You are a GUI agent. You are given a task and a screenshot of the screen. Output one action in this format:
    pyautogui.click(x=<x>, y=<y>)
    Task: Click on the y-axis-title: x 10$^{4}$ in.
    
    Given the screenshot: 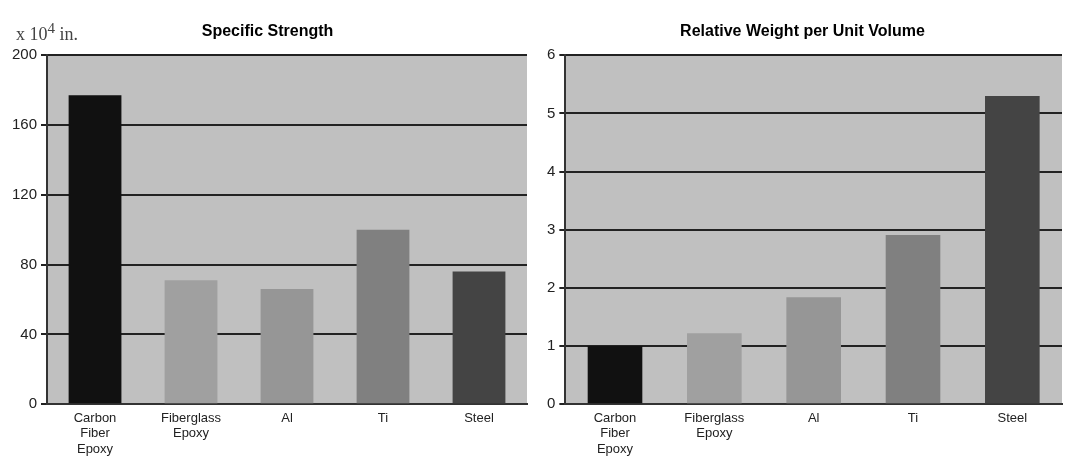 What is the action you would take?
    pyautogui.click(x=47, y=32)
    